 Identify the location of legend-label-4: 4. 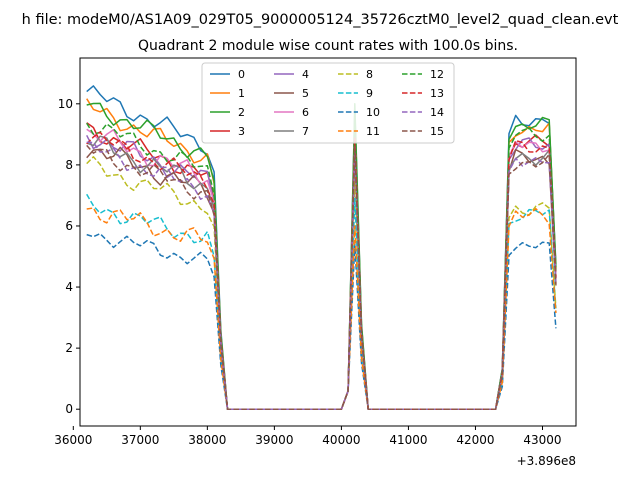
(305, 74).